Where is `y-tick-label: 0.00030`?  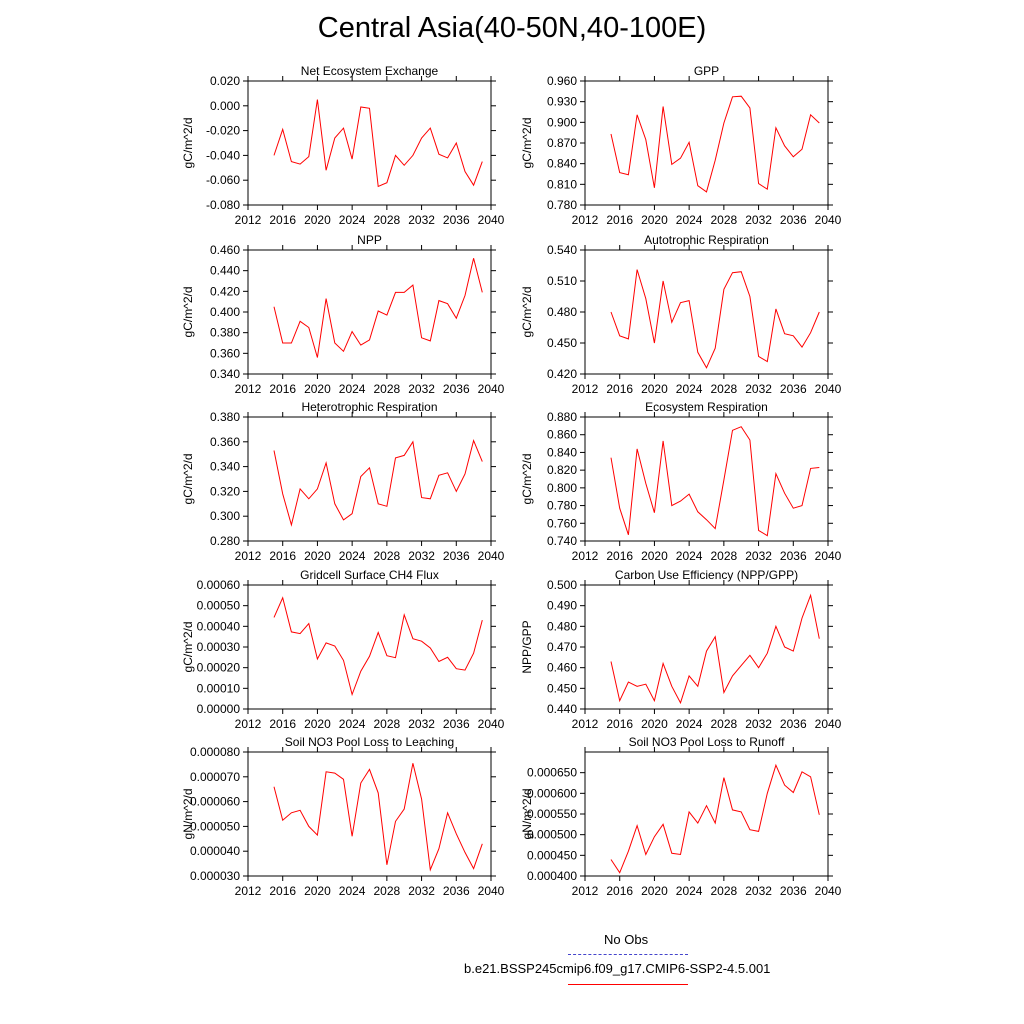
y-tick-label: 0.00030 is located at coordinates (219, 647).